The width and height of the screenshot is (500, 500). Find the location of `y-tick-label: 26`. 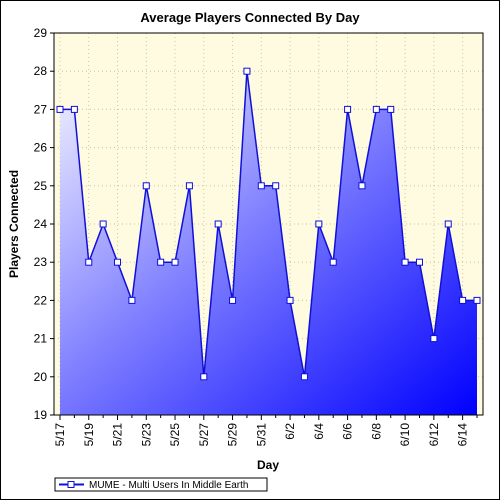

y-tick-label: 26 is located at coordinates (41, 148).